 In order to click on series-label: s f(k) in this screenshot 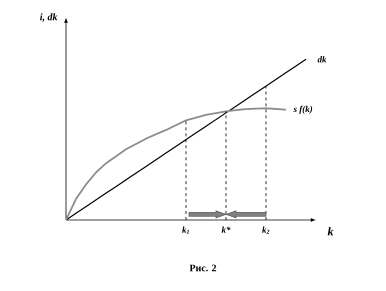, I will do `click(302, 110)`.